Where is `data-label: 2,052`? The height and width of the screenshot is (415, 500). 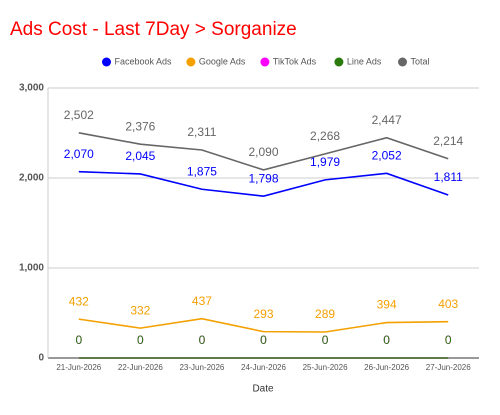
data-label: 2,052 is located at coordinates (387, 155).